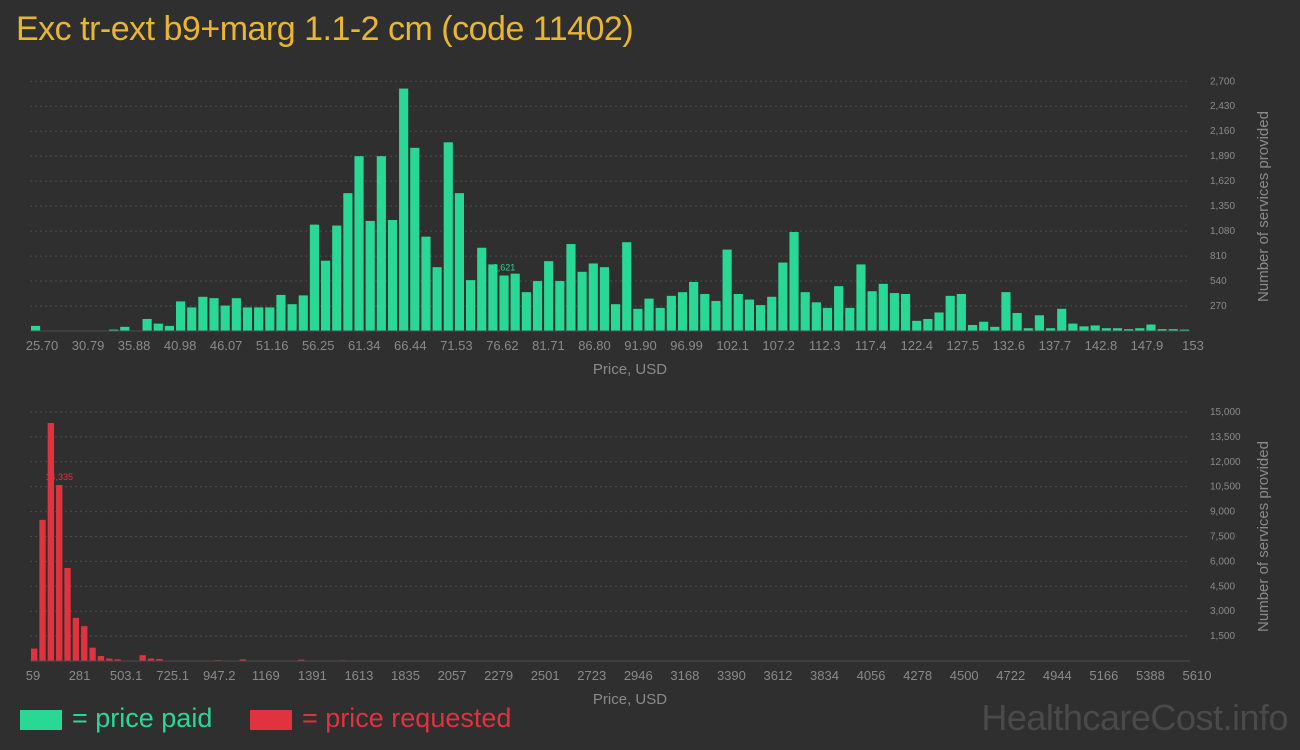  Describe the element at coordinates (80, 675) in the screenshot. I see `x-tick-label: 281` at that location.